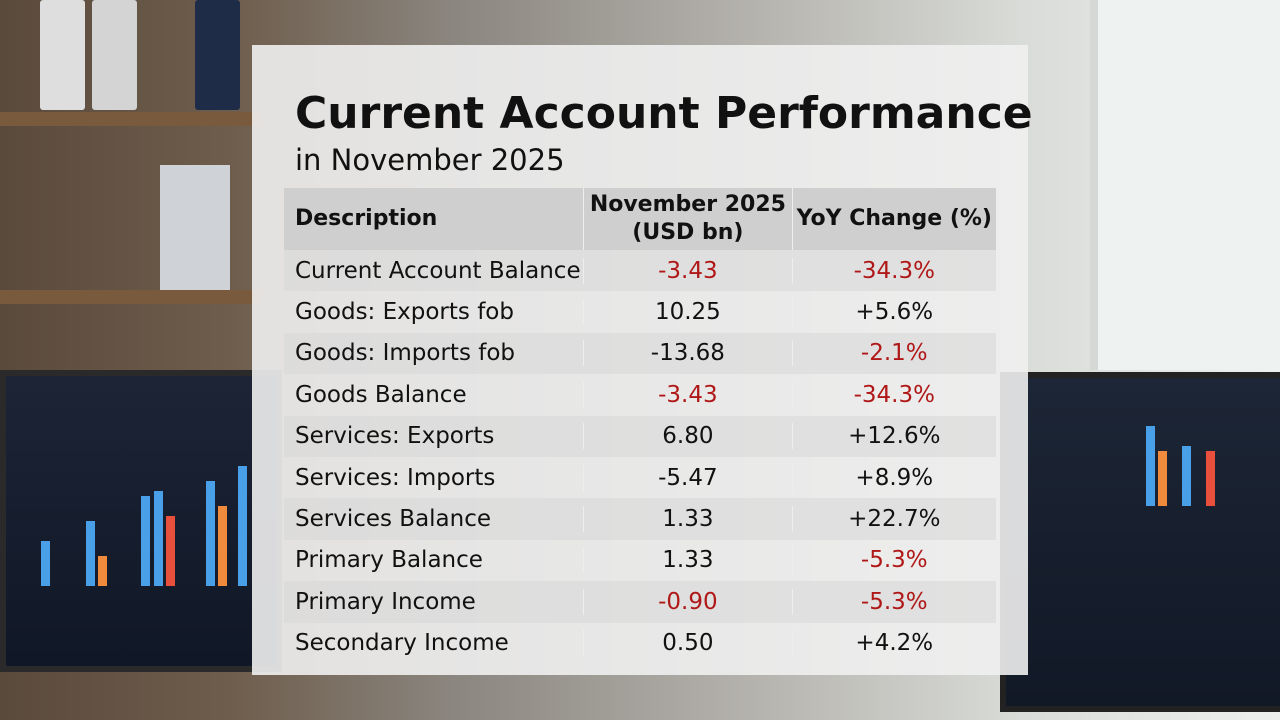 The width and height of the screenshot is (1280, 720). I want to click on table-row: Primary Income -0.90 -5.3%, so click(640, 602).